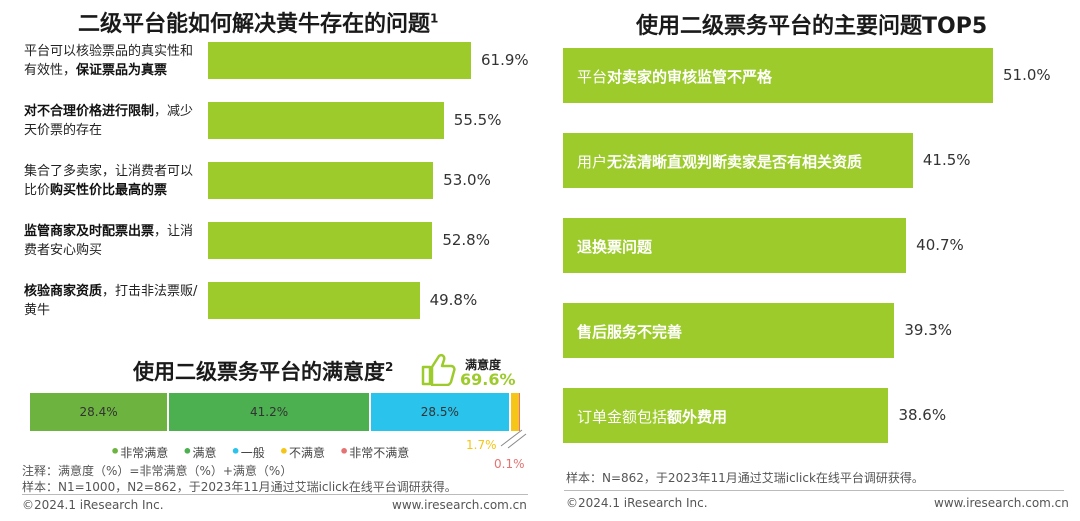 Image resolution: width=1080 pixels, height=521 pixels. I want to click on left-category-label: 监管商家及时配票出票，让消费者安心购买, so click(113, 241).